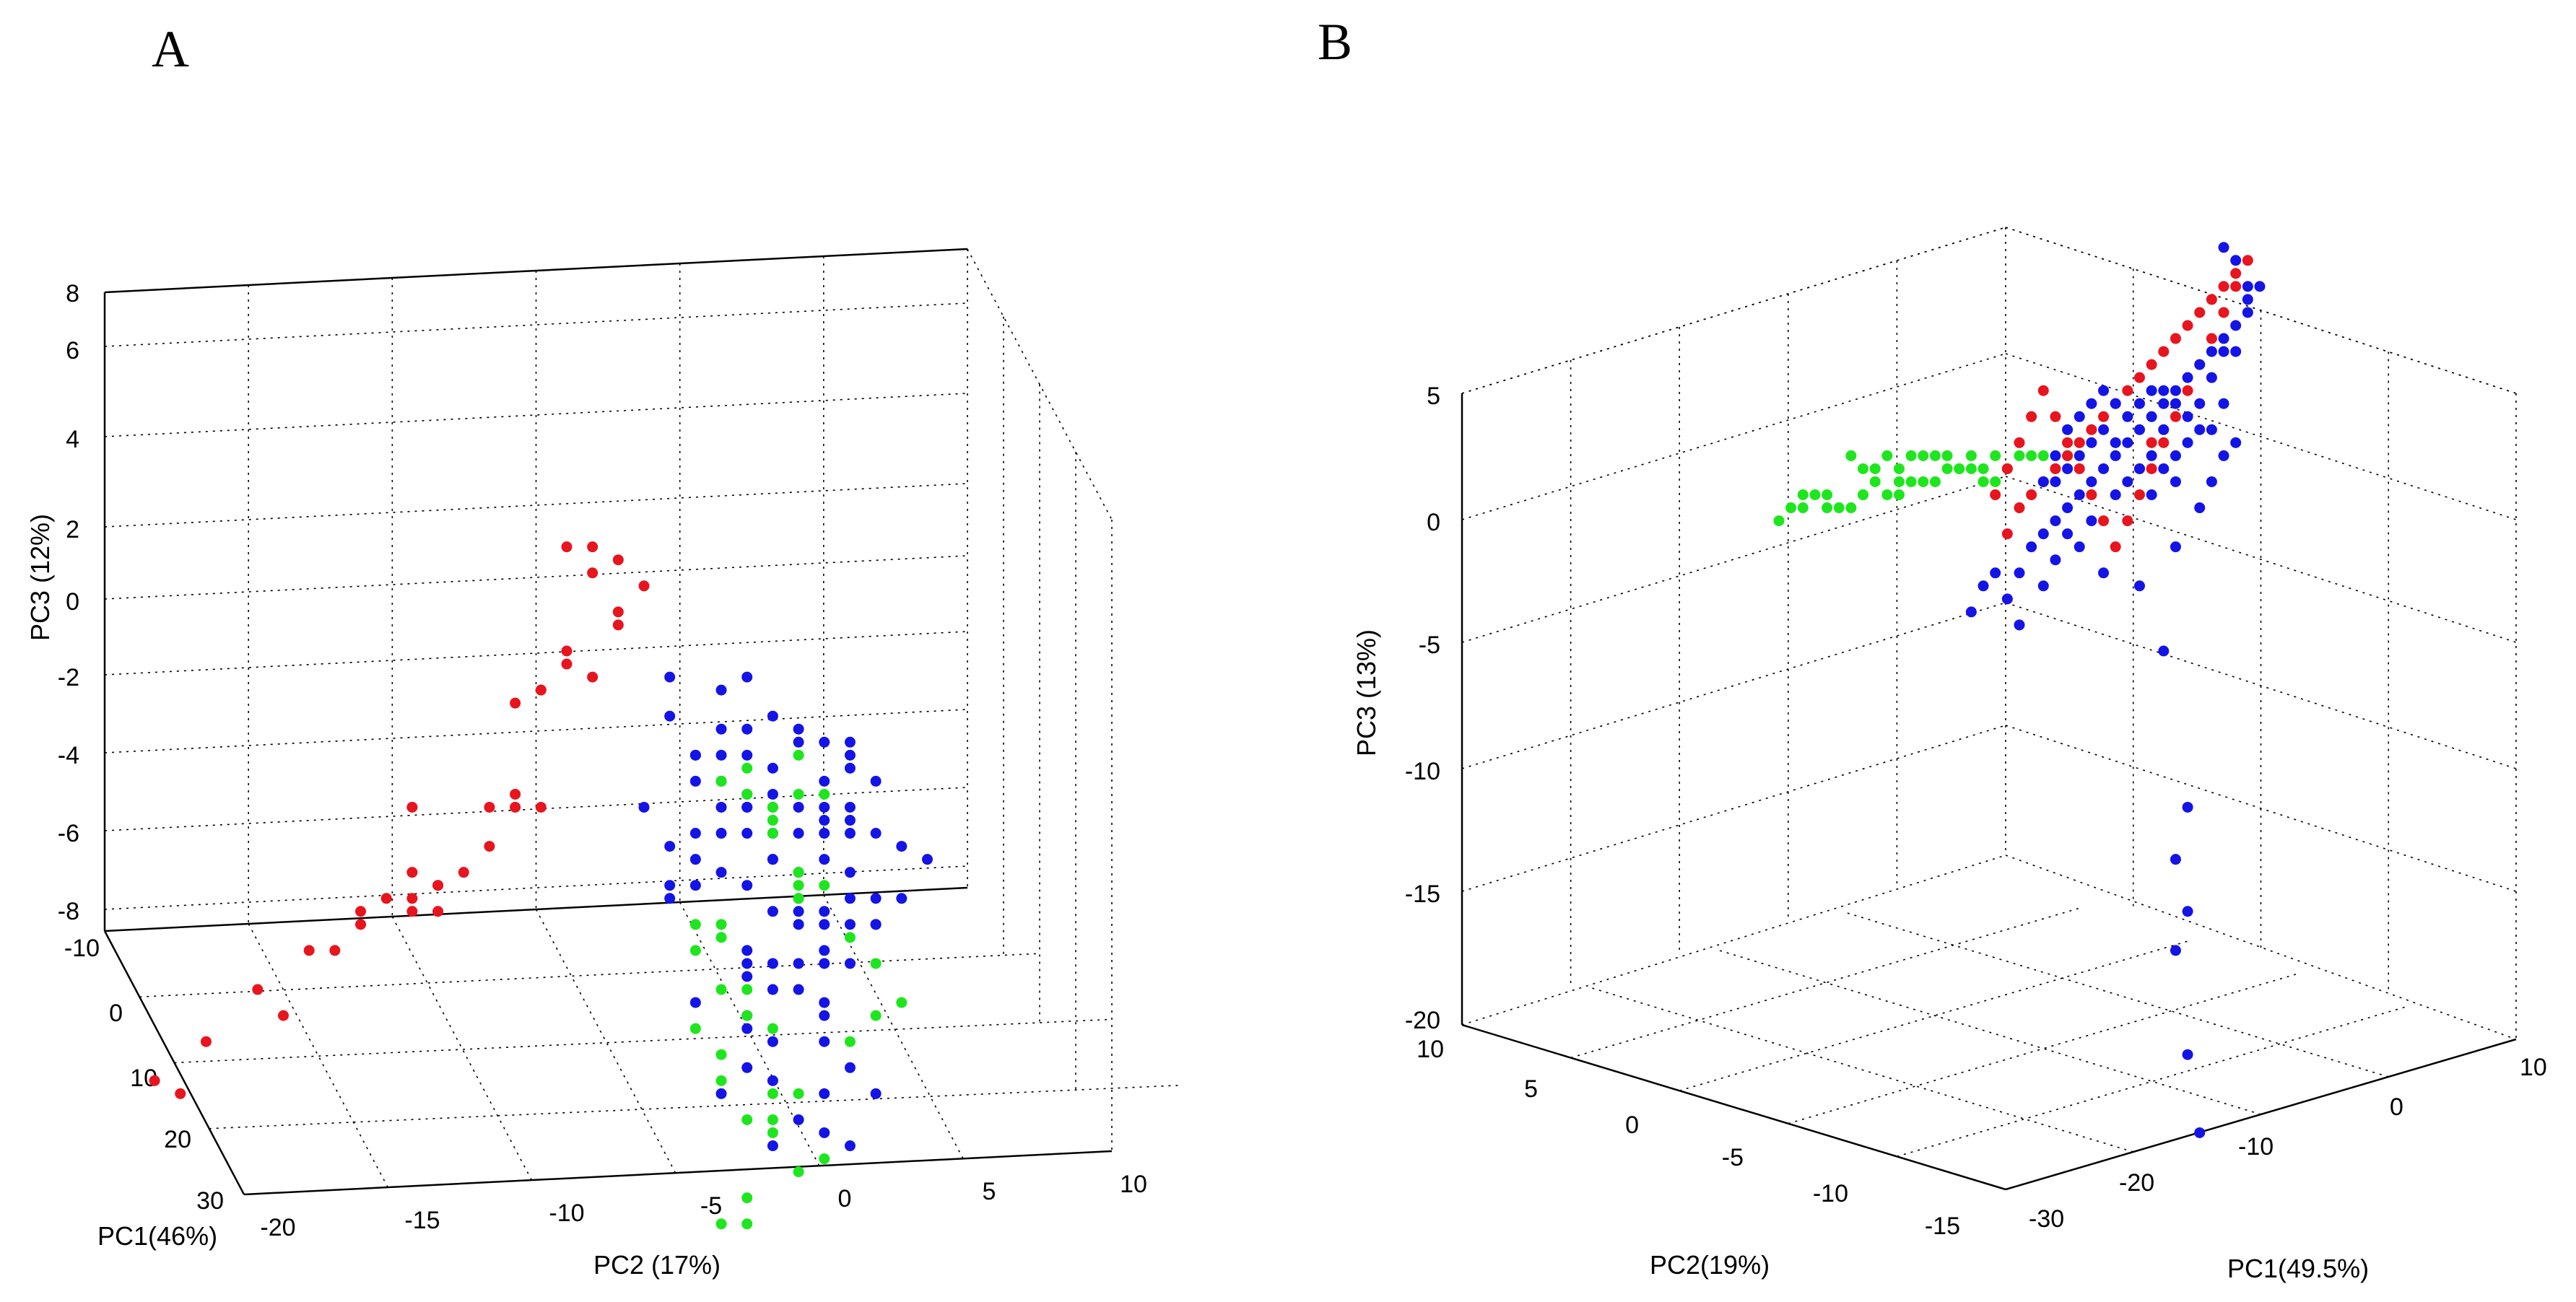  I want to click on y-tick-5: 5, so click(1531, 1089).